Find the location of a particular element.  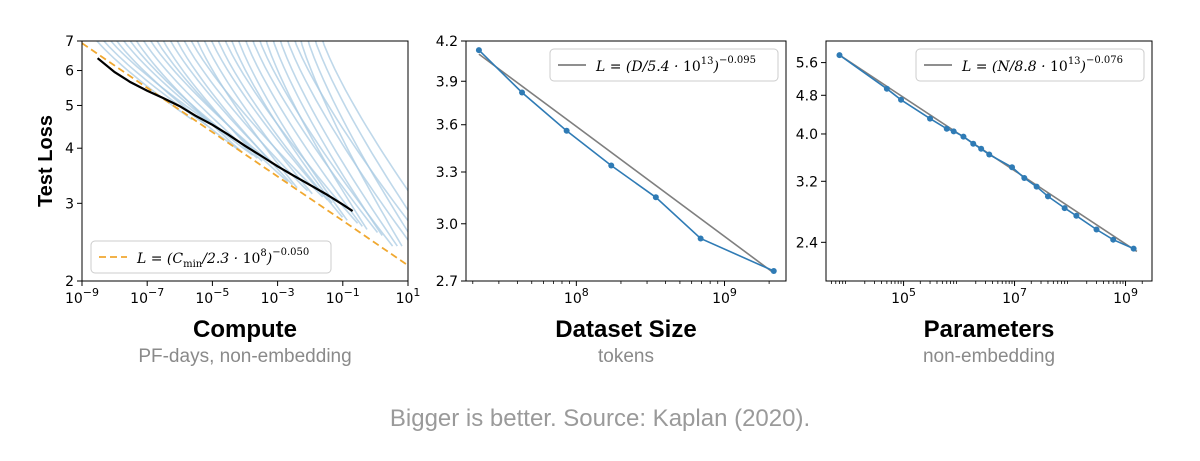

x-tick-label: 10⁷ is located at coordinates (1014, 296).